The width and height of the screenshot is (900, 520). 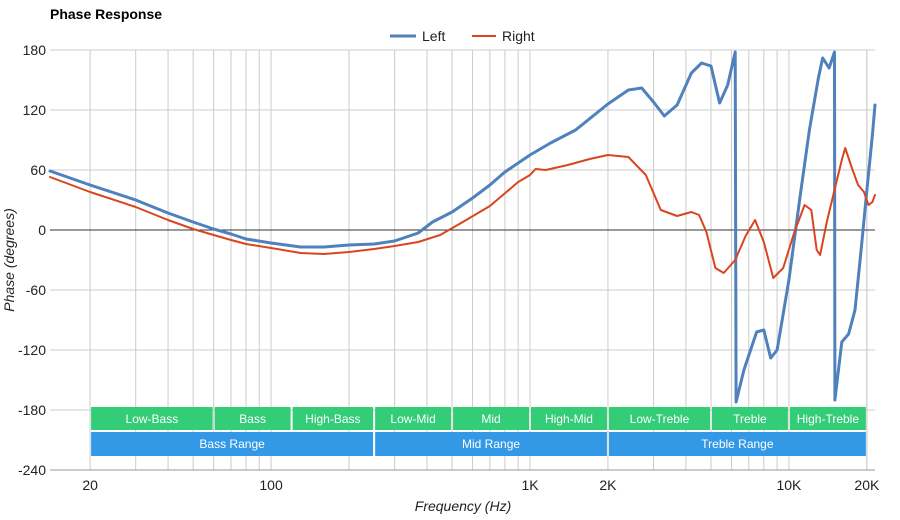 What do you see at coordinates (106, 14) in the screenshot?
I see `chart-title: Phase Response` at bounding box center [106, 14].